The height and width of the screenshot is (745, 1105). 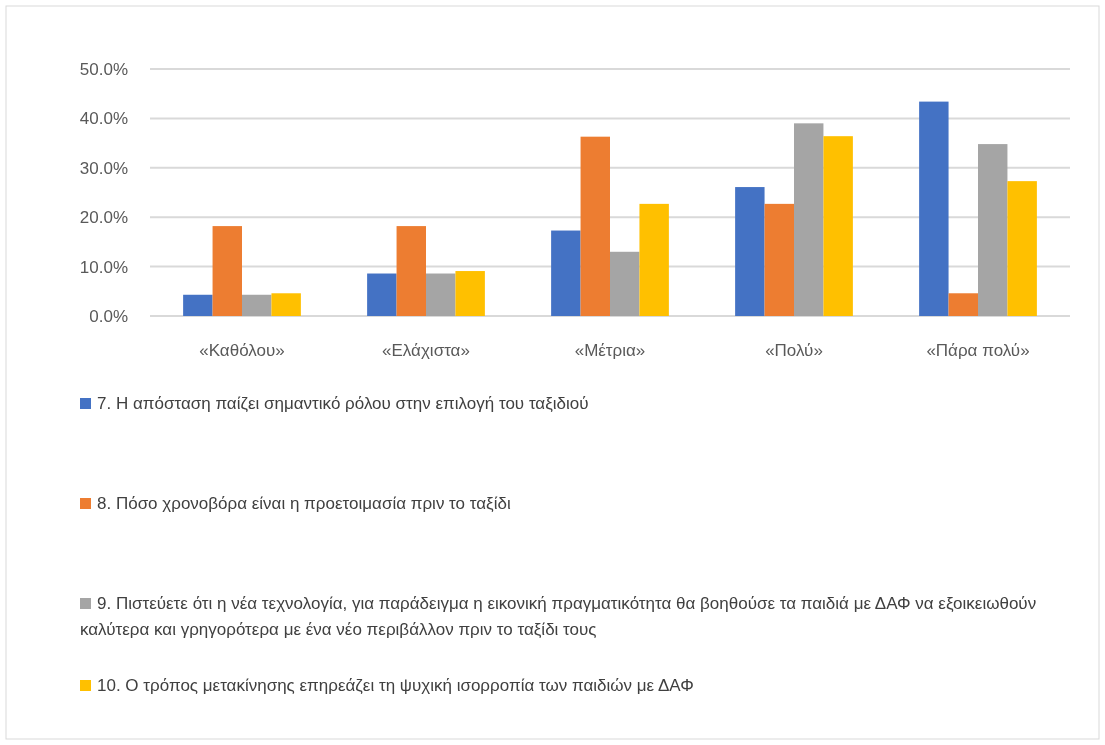 What do you see at coordinates (103, 218) in the screenshot?
I see `y-tick-label: 20.0%` at bounding box center [103, 218].